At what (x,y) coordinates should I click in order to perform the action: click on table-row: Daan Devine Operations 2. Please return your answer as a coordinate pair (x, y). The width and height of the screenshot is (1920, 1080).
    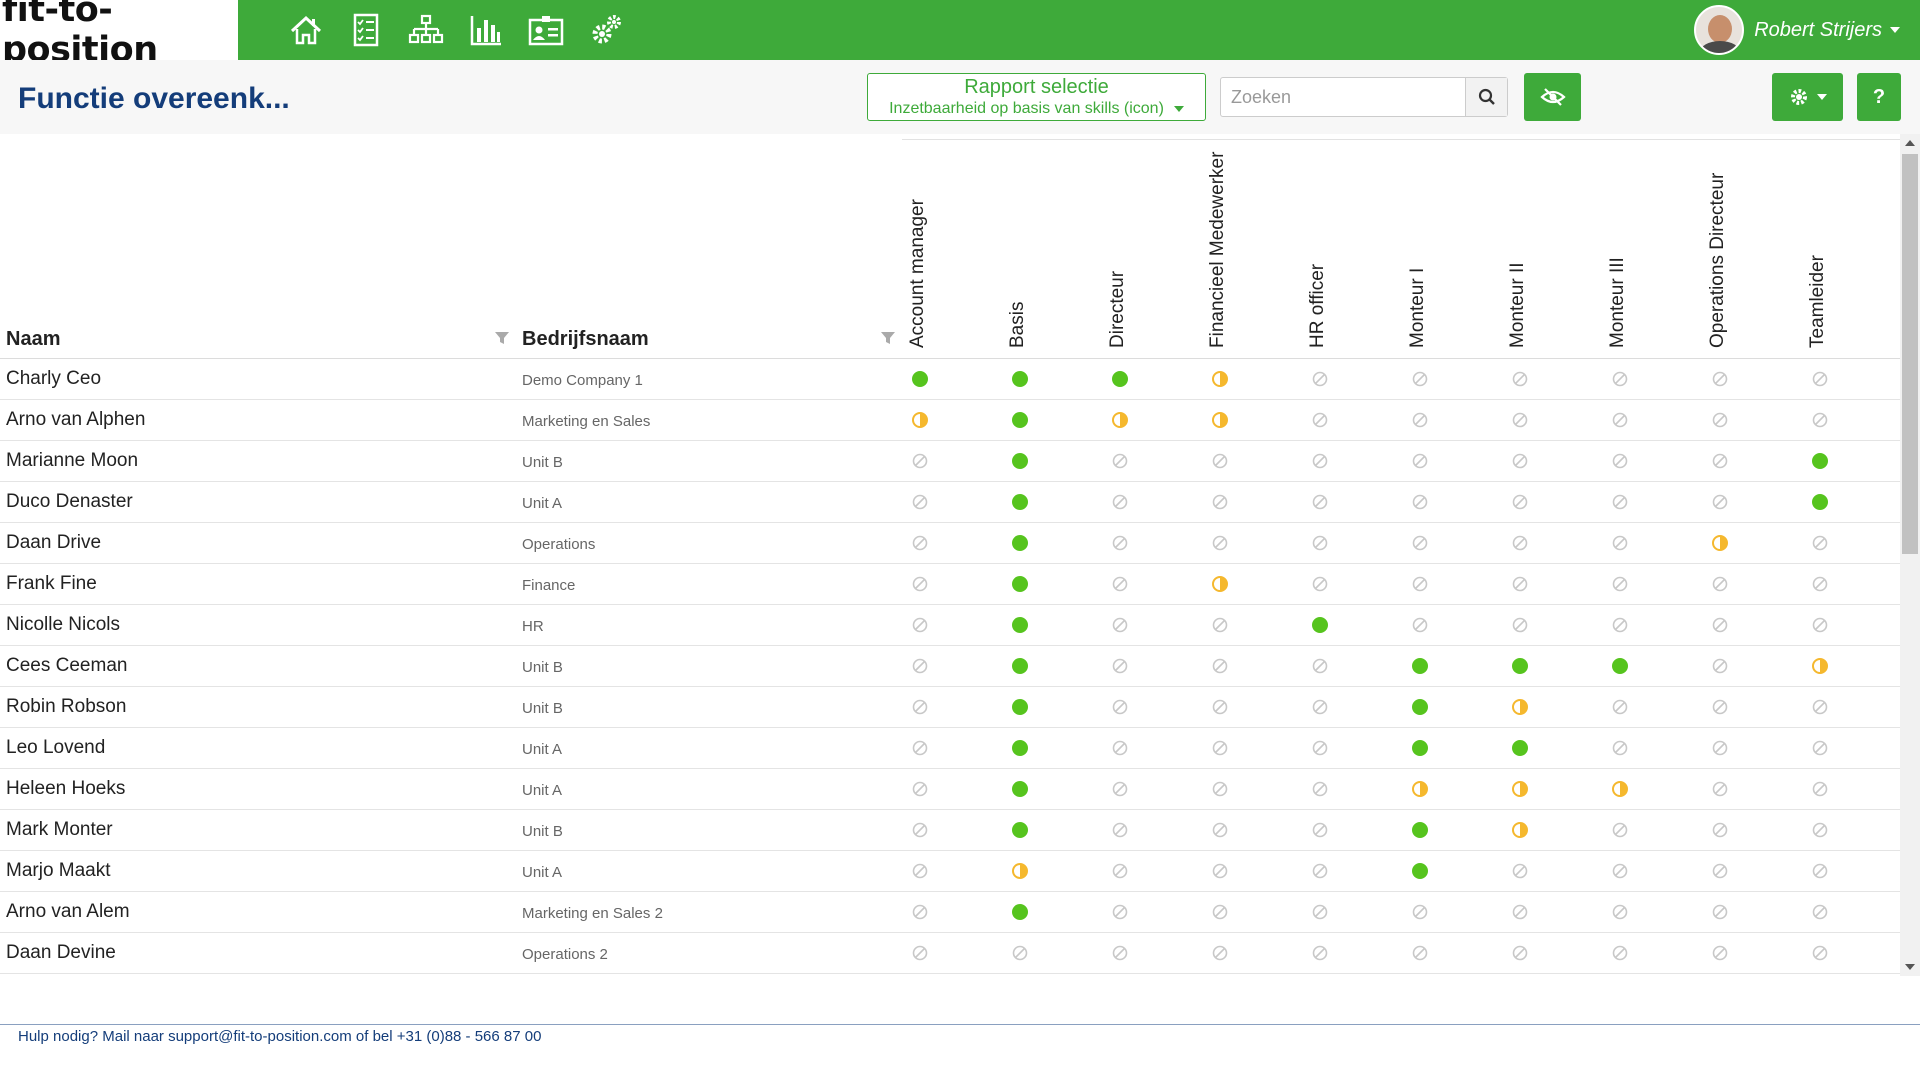
    Looking at the image, I should click on (950, 953).